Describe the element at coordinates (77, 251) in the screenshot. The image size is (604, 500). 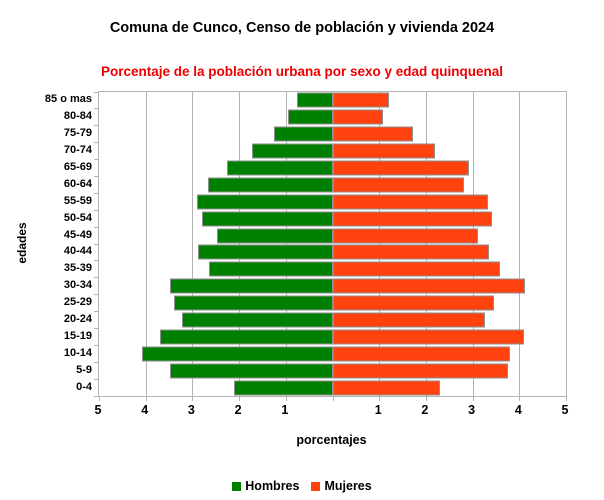
I see `age-label: 40-44` at that location.